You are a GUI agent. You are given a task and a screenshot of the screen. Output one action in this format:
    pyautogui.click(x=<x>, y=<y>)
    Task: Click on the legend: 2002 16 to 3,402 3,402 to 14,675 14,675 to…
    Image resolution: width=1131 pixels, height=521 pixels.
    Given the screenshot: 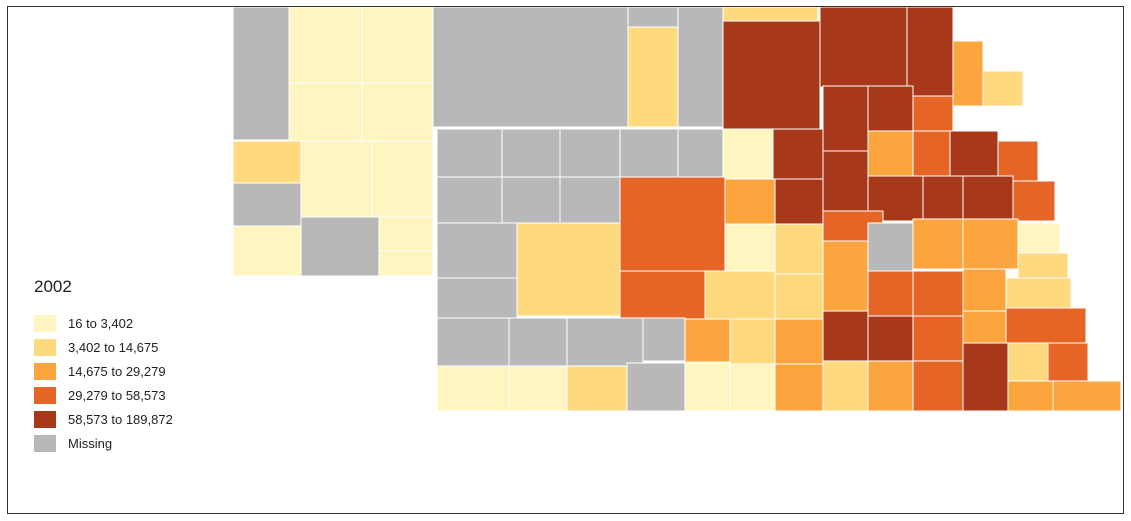 What is the action you would take?
    pyautogui.click(x=103, y=366)
    